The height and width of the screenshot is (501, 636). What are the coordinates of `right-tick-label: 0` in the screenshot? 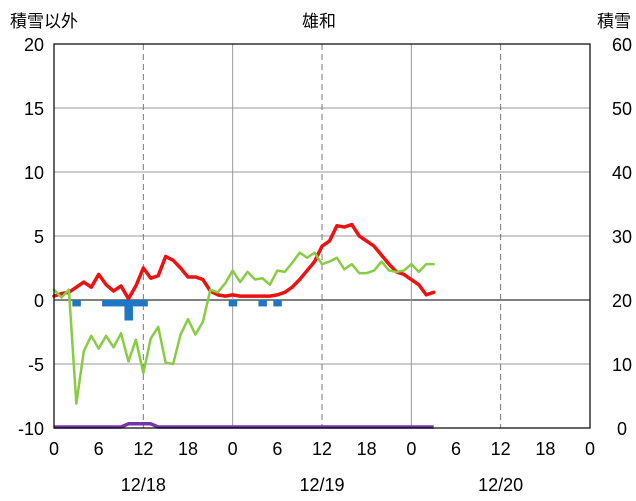 It's located at (622, 429).